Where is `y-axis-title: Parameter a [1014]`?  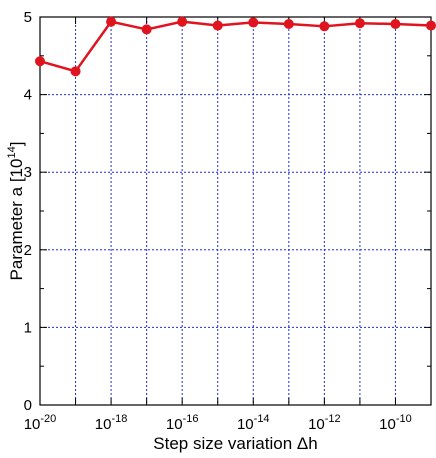
y-axis-title: Parameter a [1014] is located at coordinates (16, 211).